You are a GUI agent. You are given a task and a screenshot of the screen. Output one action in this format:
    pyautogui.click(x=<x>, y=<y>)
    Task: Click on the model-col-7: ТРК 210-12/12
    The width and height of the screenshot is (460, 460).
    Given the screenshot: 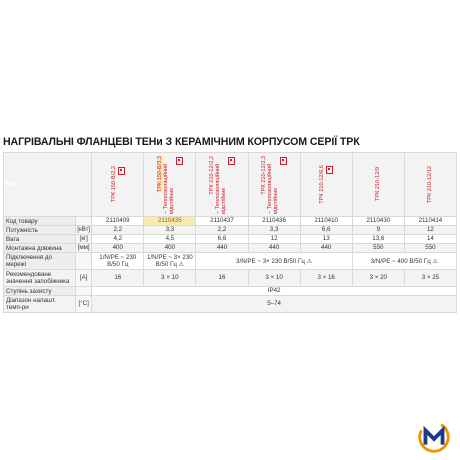 What is the action you would take?
    pyautogui.click(x=430, y=184)
    